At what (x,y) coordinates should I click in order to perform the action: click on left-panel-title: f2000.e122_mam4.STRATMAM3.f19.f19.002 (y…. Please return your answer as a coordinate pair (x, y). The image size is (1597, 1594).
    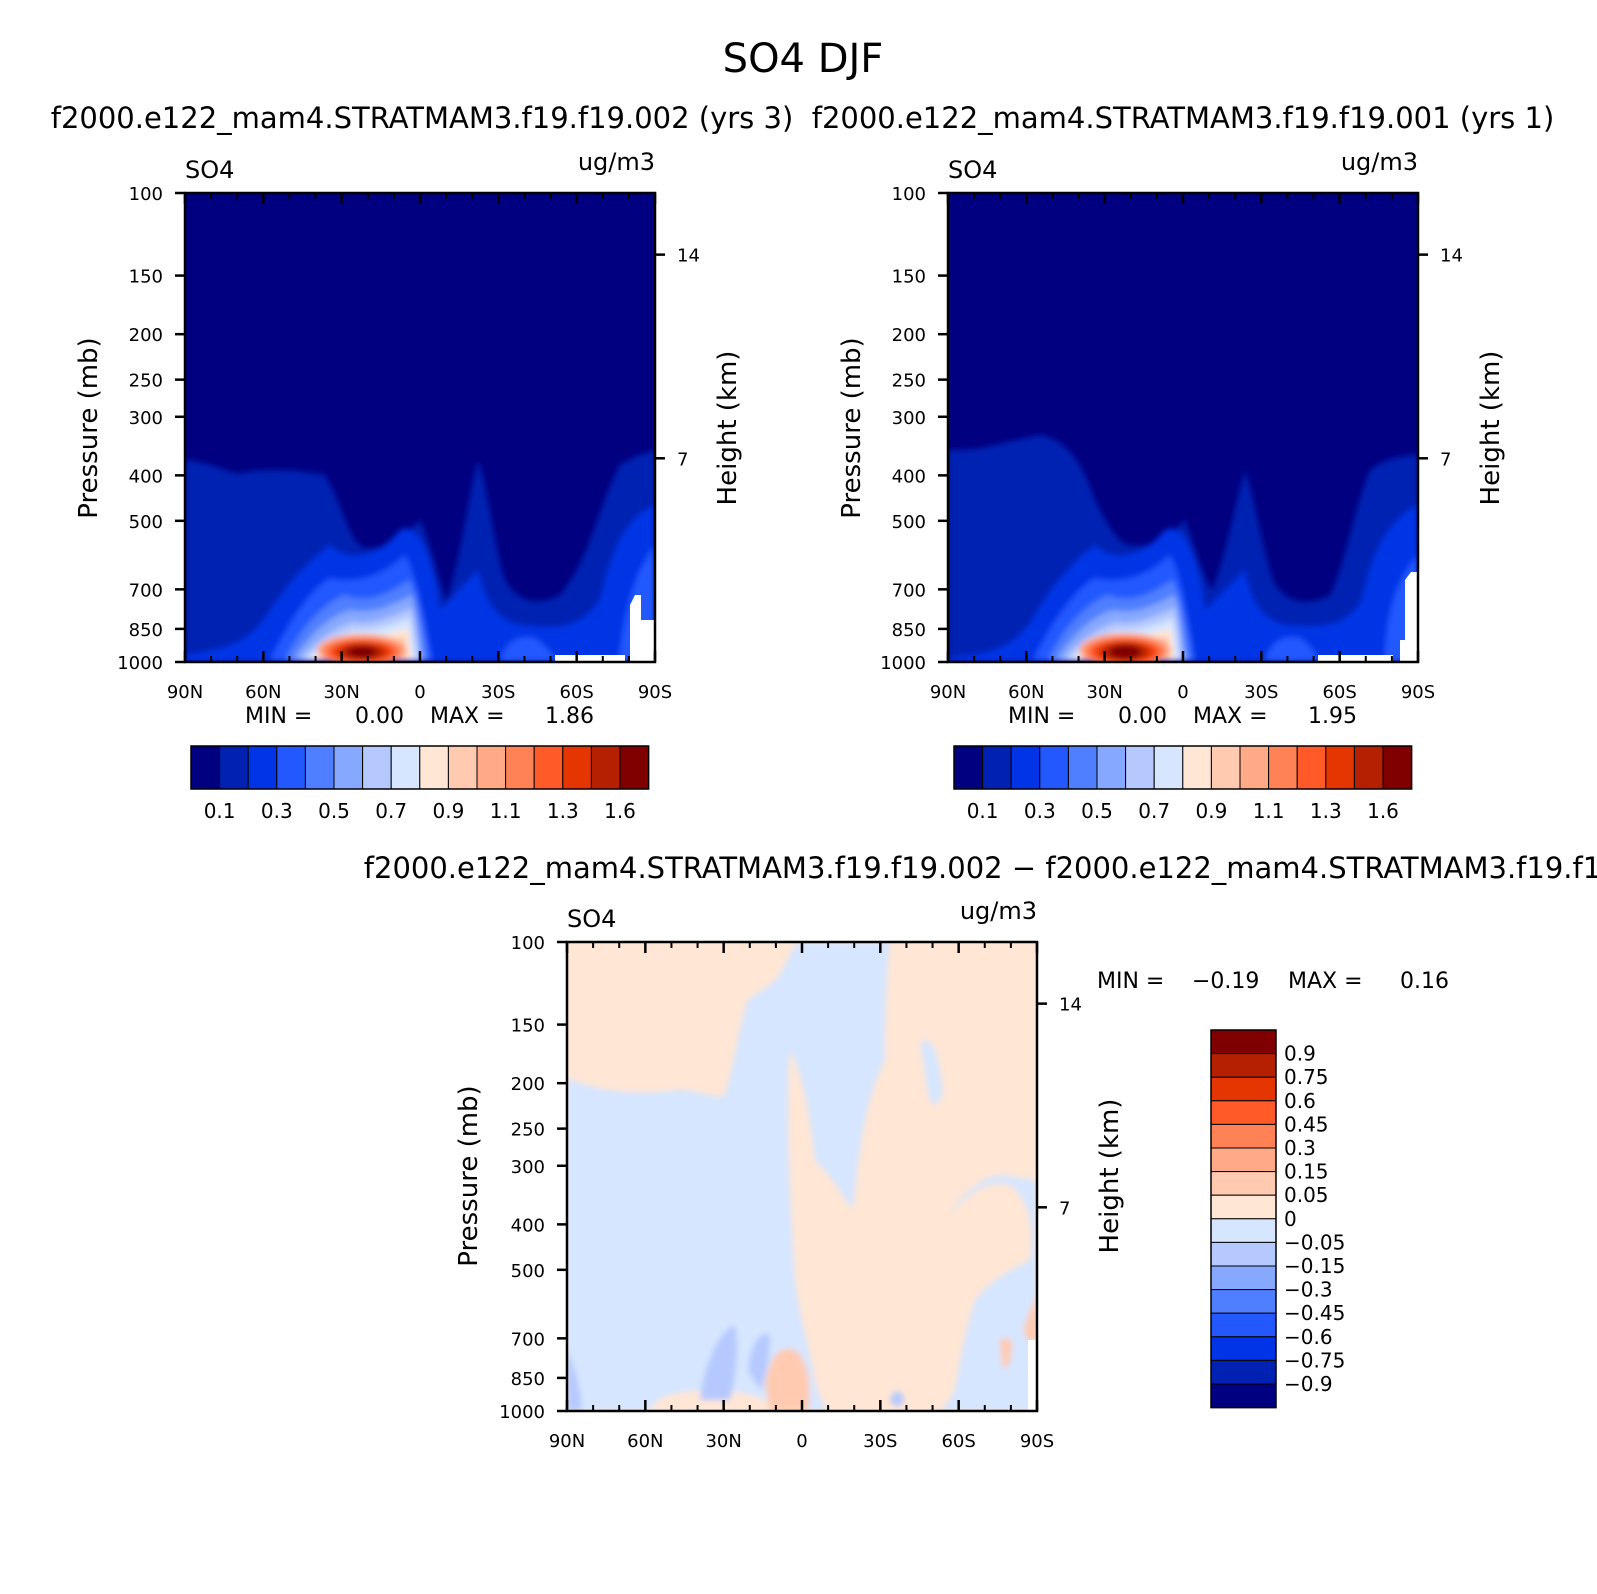
    Looking at the image, I should click on (422, 118).